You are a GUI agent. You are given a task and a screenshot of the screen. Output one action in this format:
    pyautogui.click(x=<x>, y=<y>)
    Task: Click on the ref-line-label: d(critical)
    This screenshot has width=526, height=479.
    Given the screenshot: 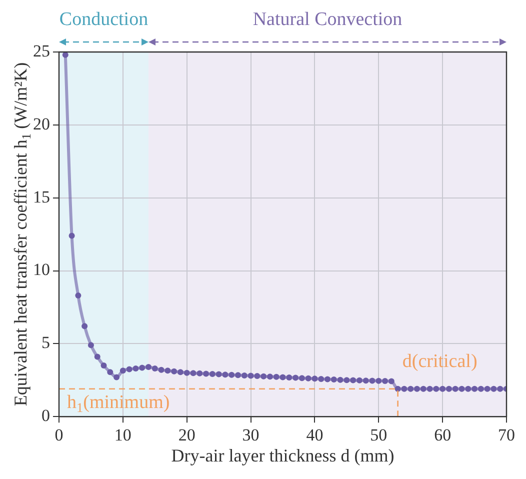 What is the action you would take?
    pyautogui.click(x=440, y=361)
    